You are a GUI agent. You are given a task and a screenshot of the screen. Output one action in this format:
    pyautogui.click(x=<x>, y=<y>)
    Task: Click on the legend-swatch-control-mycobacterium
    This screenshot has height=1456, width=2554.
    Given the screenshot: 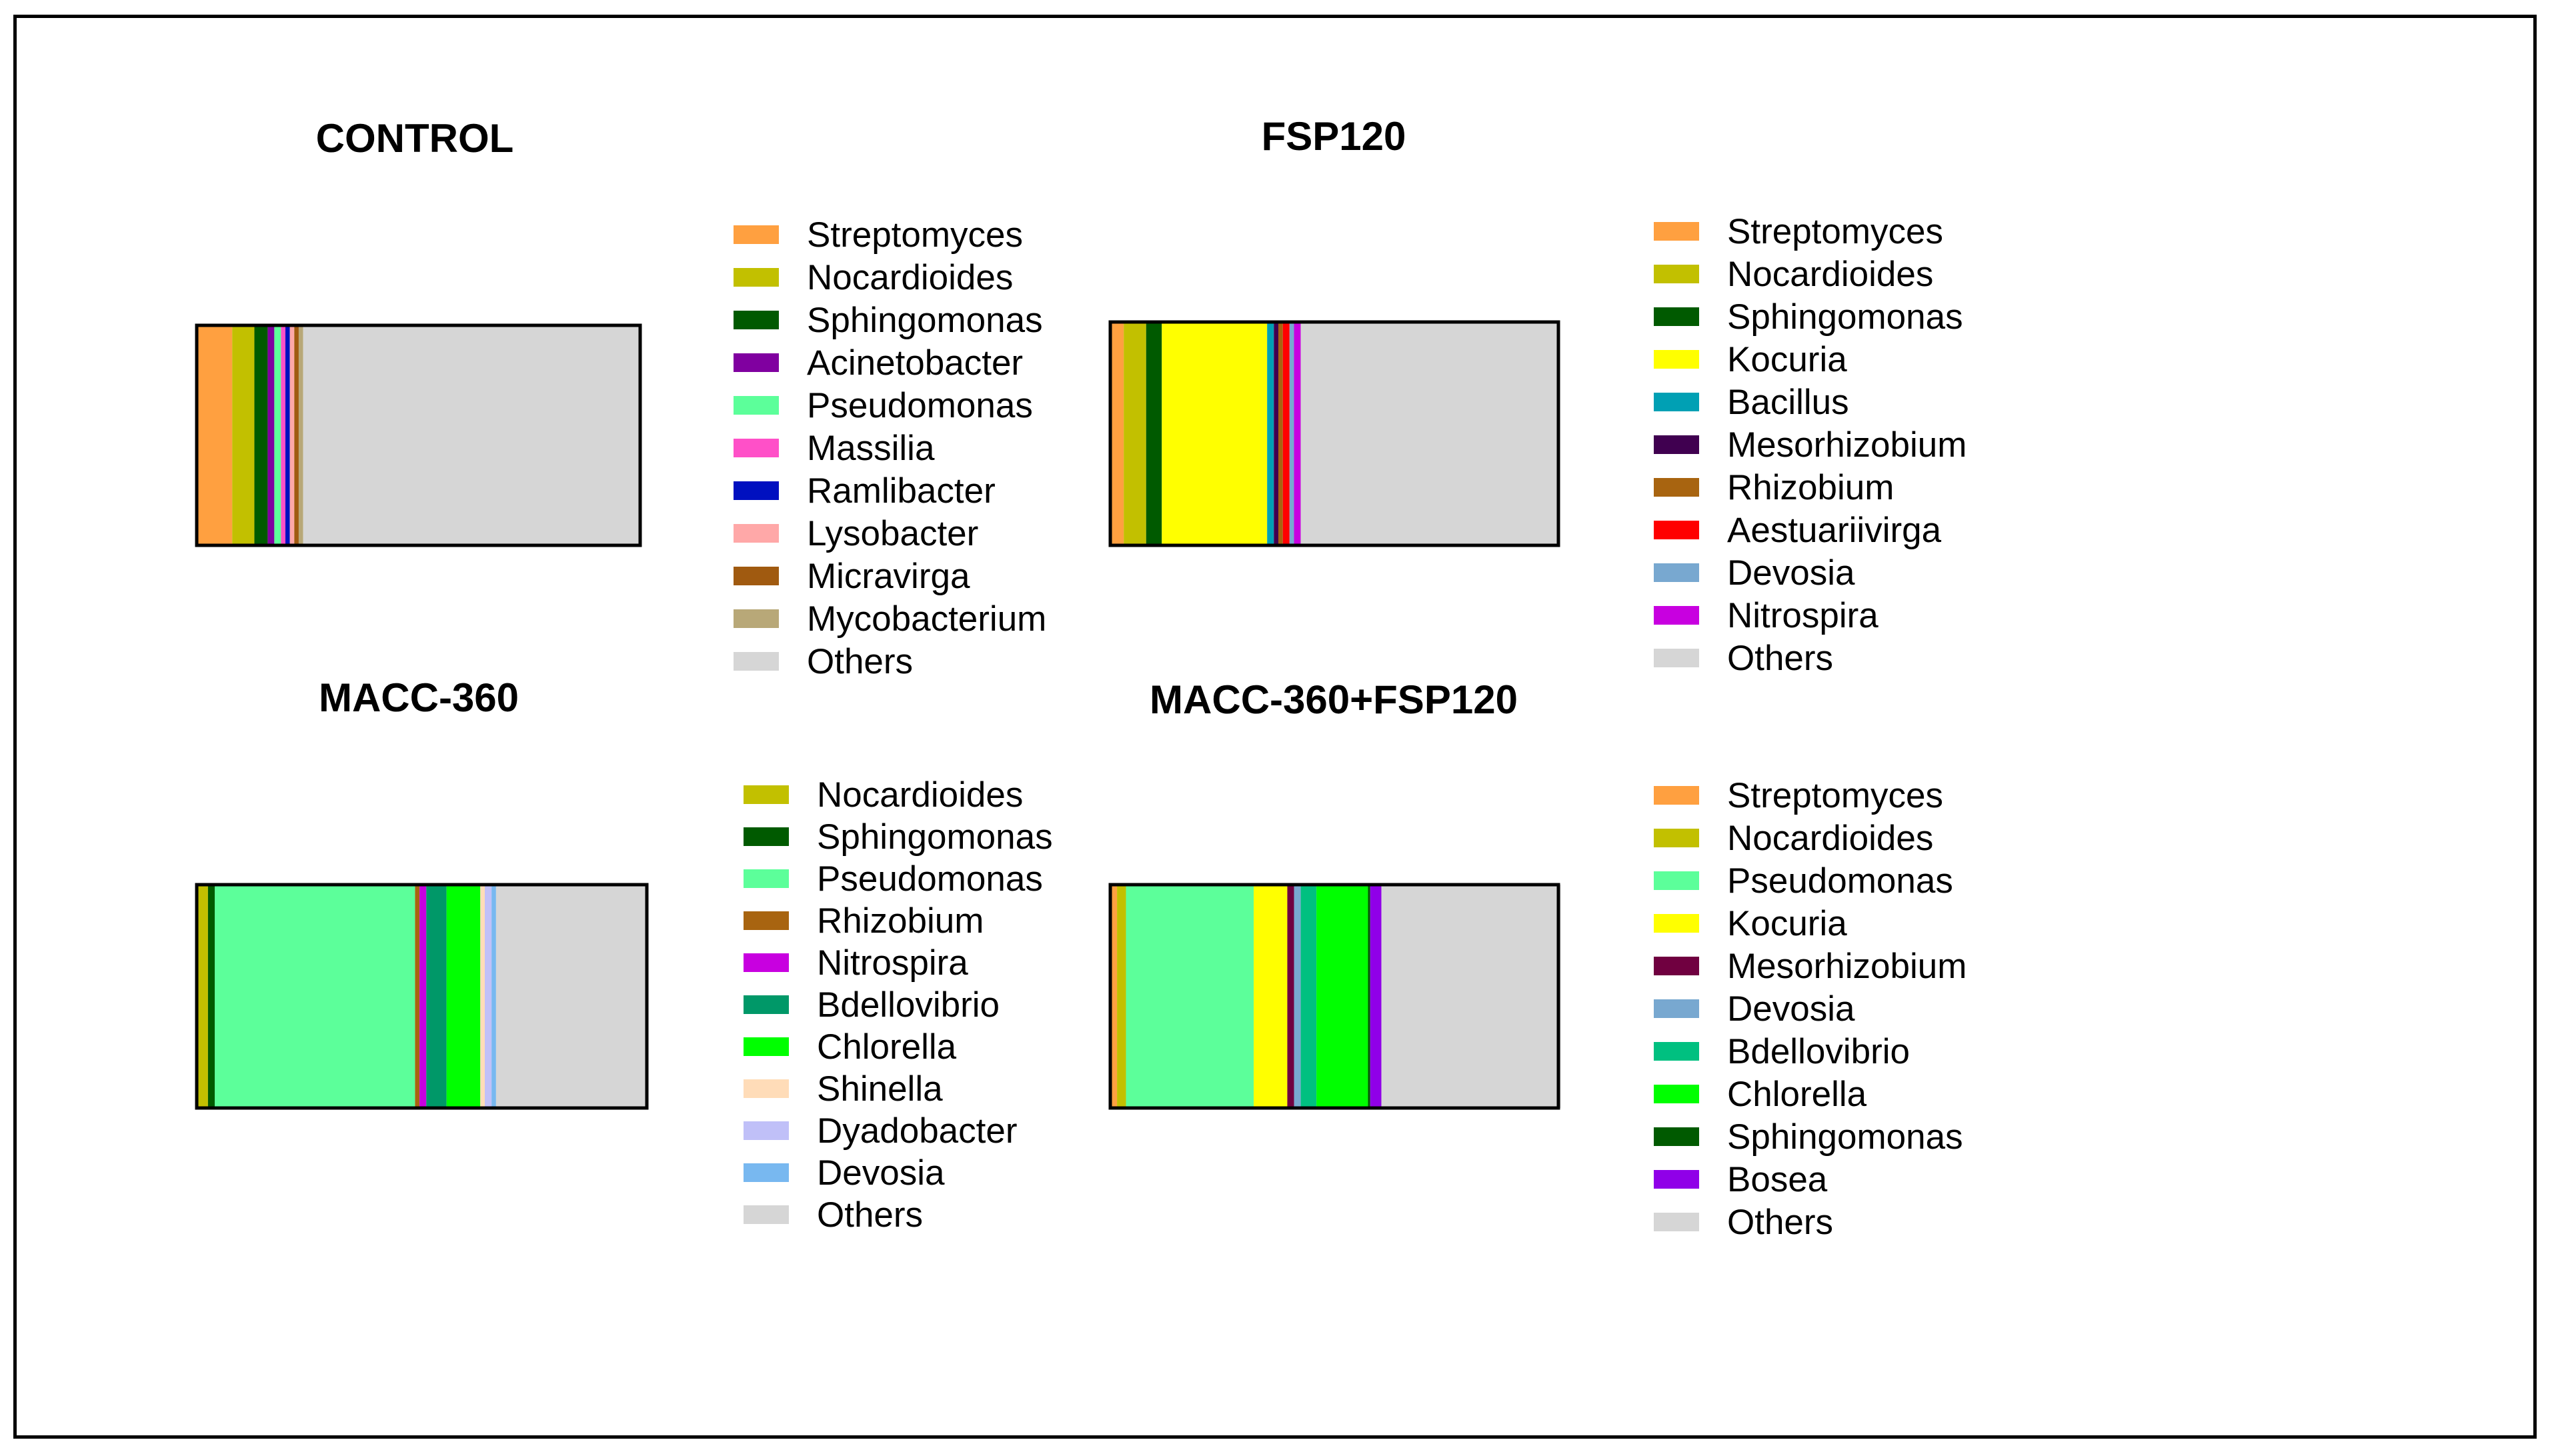 What is the action you would take?
    pyautogui.click(x=757, y=618)
    